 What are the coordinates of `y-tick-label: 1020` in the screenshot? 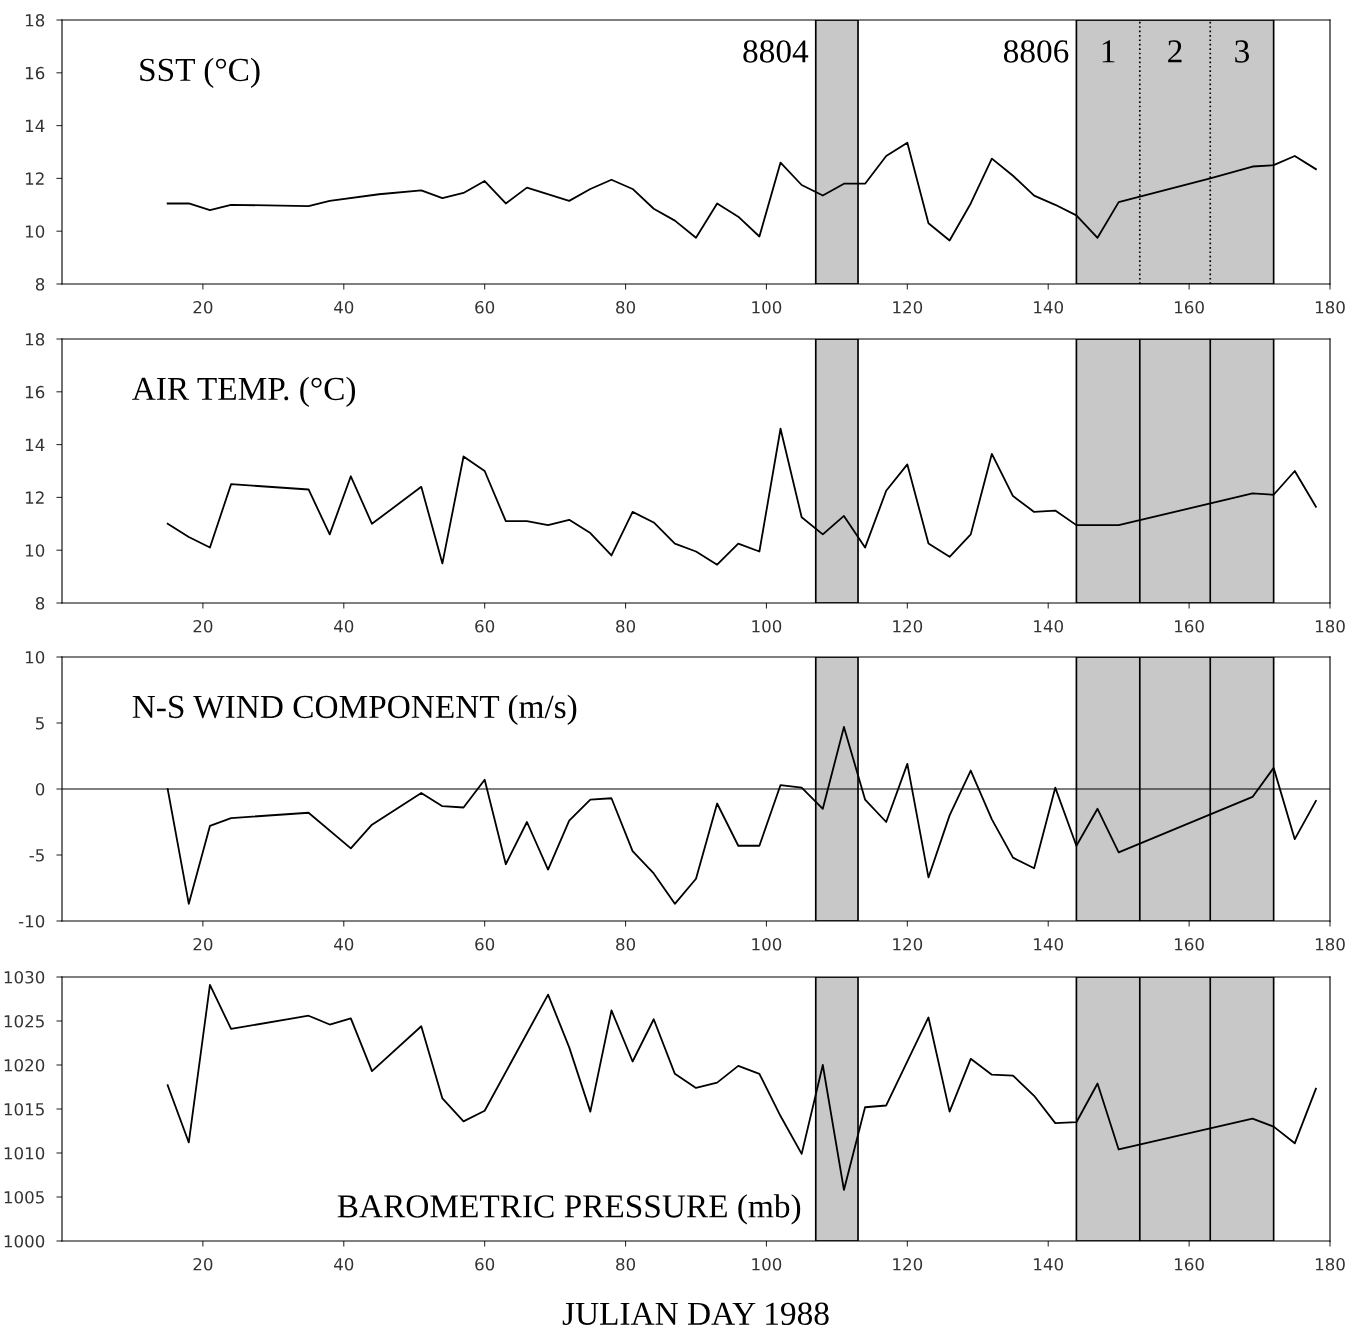 It's located at (24, 1065).